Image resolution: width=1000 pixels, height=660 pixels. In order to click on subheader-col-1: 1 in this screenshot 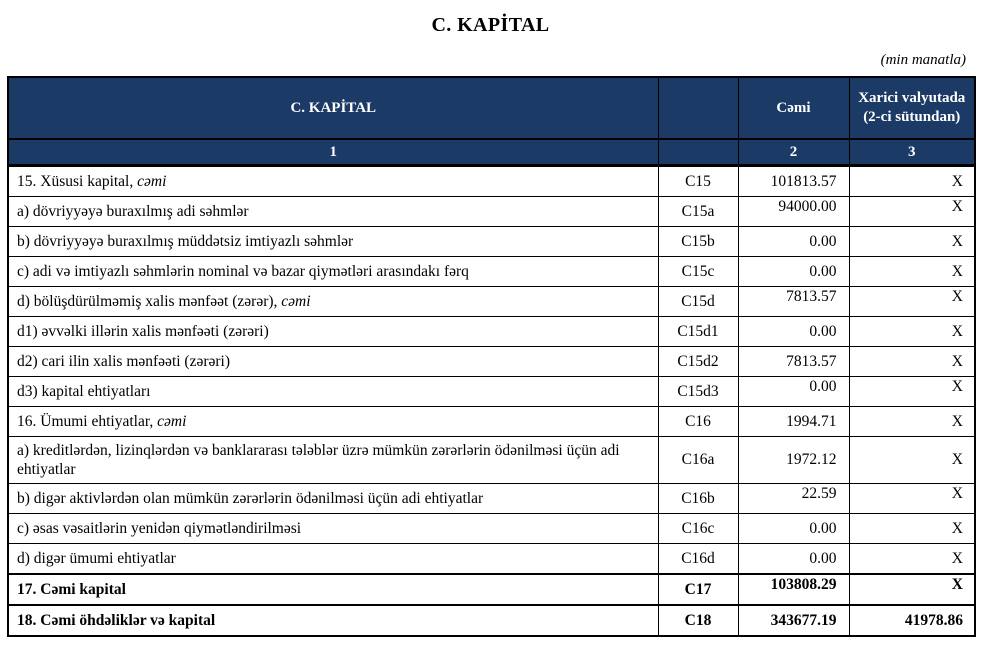, I will do `click(333, 152)`.